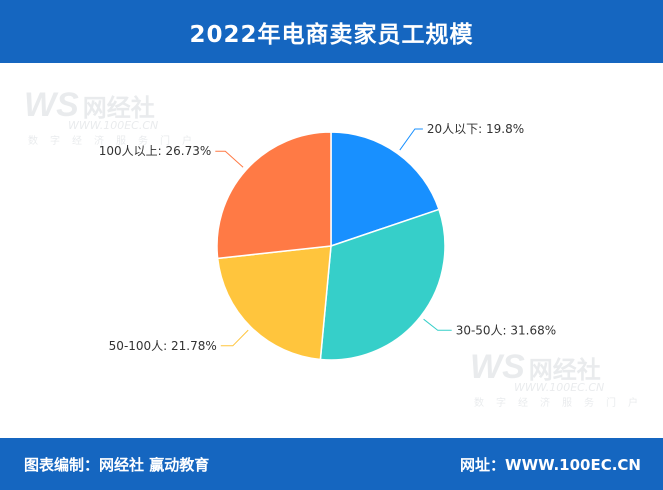  What do you see at coordinates (331, 464) in the screenshot?
I see `footer-bar: 图表编制：网经社 赢动教育 网址：WWW.100EC.CN` at bounding box center [331, 464].